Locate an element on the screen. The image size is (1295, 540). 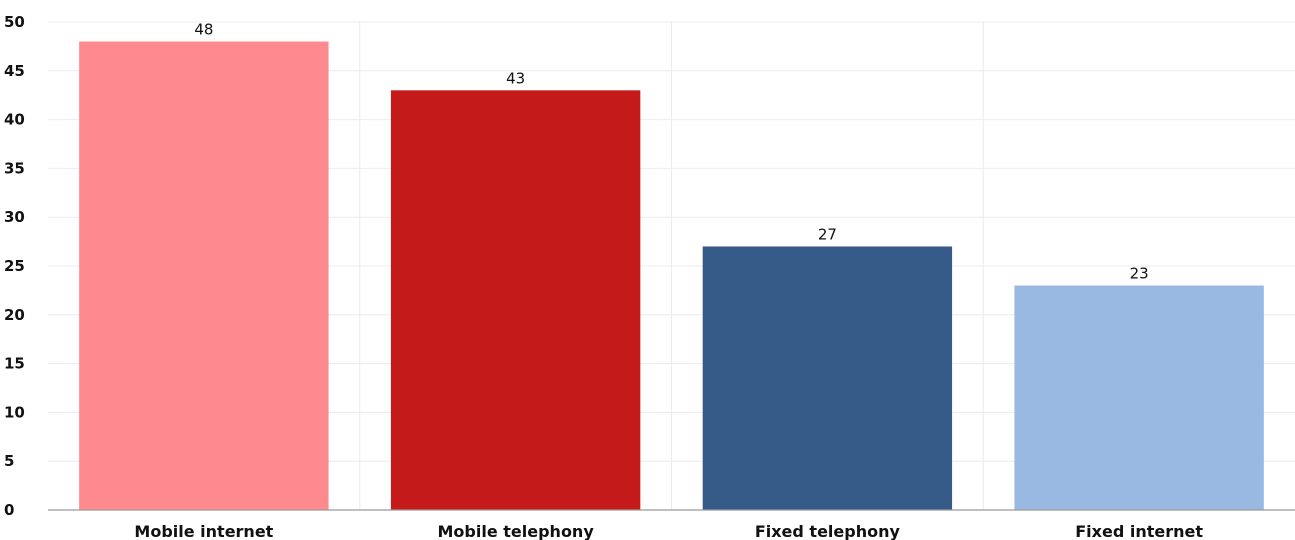
y-tick-label: 15 is located at coordinates (14, 364).